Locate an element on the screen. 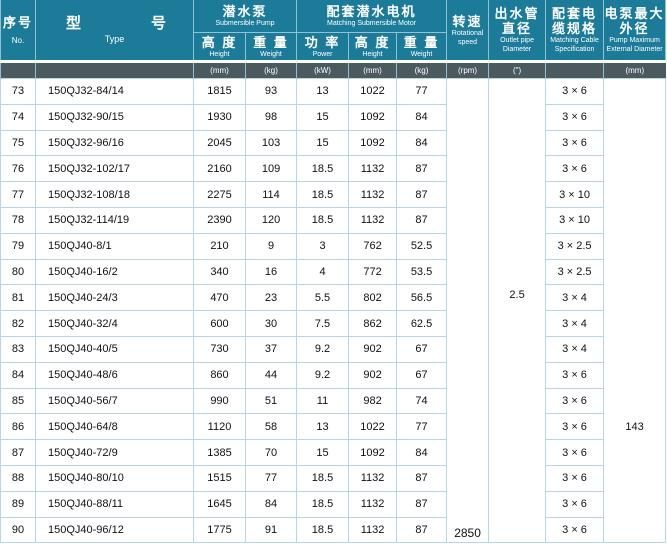 The height and width of the screenshot is (544, 667). cell-type: 150QJ40-8/1 is located at coordinates (114, 246).